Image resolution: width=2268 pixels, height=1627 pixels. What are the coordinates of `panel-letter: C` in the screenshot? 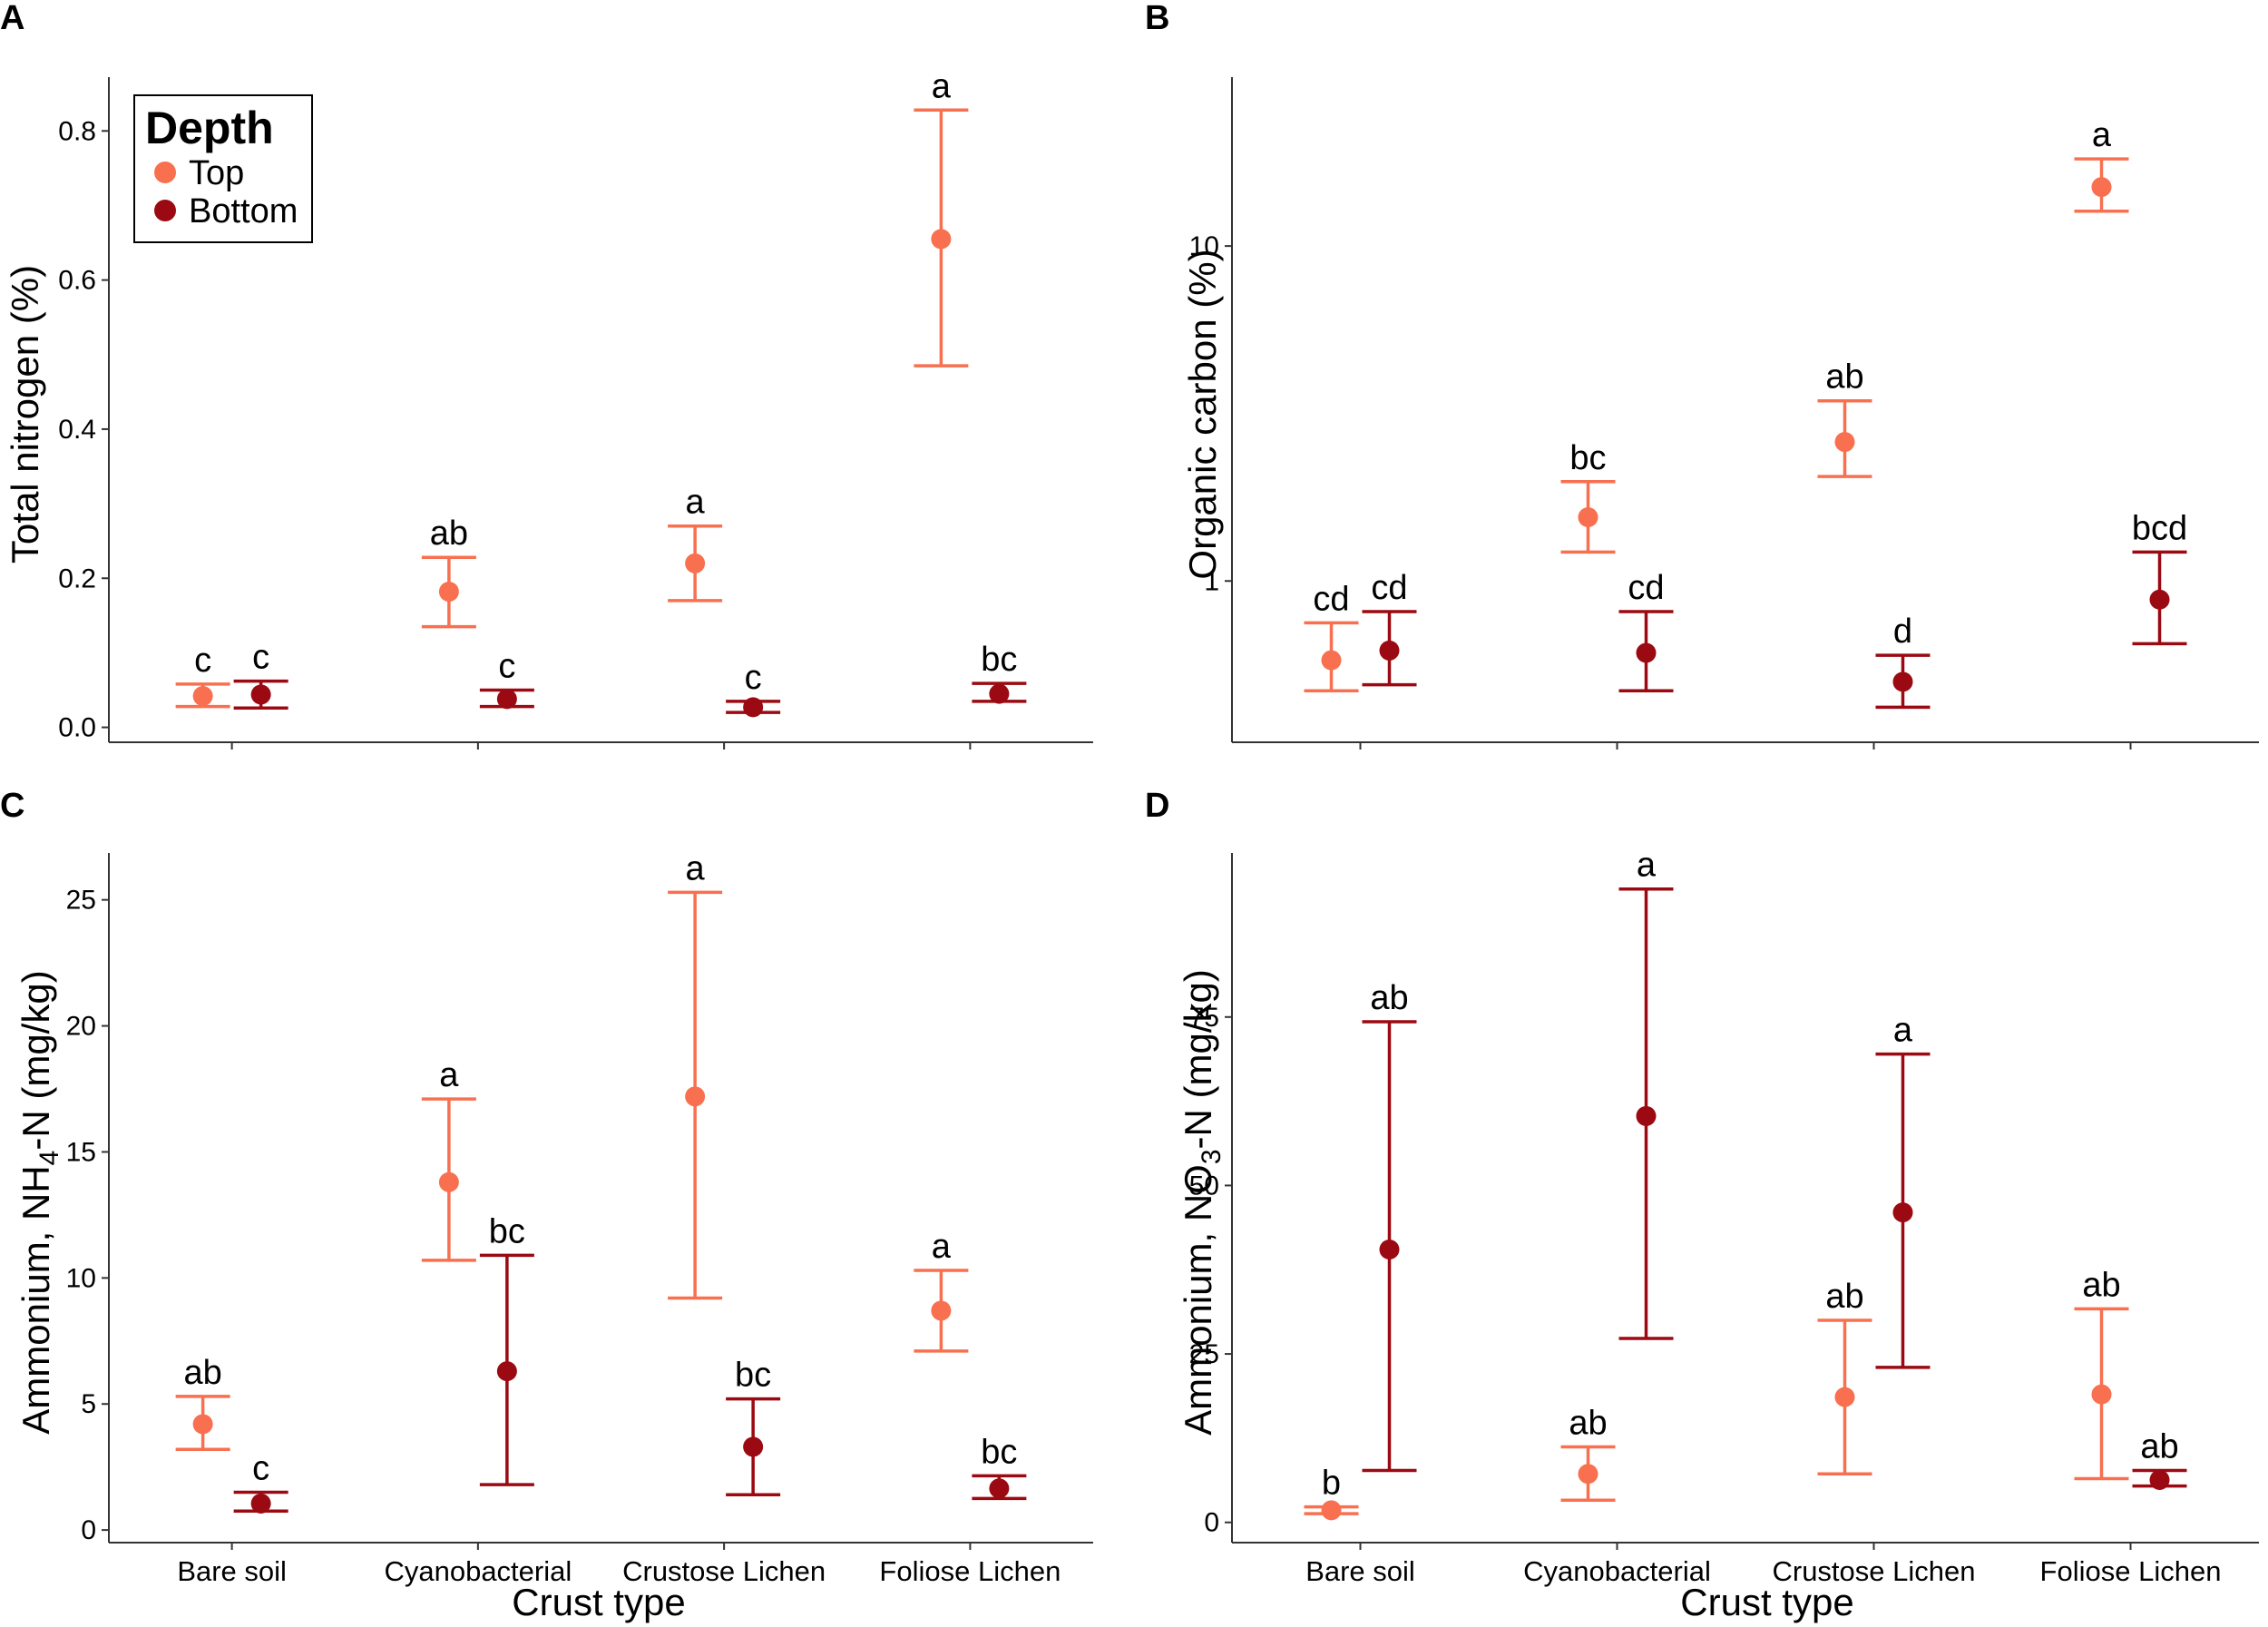 It's located at (12, 806).